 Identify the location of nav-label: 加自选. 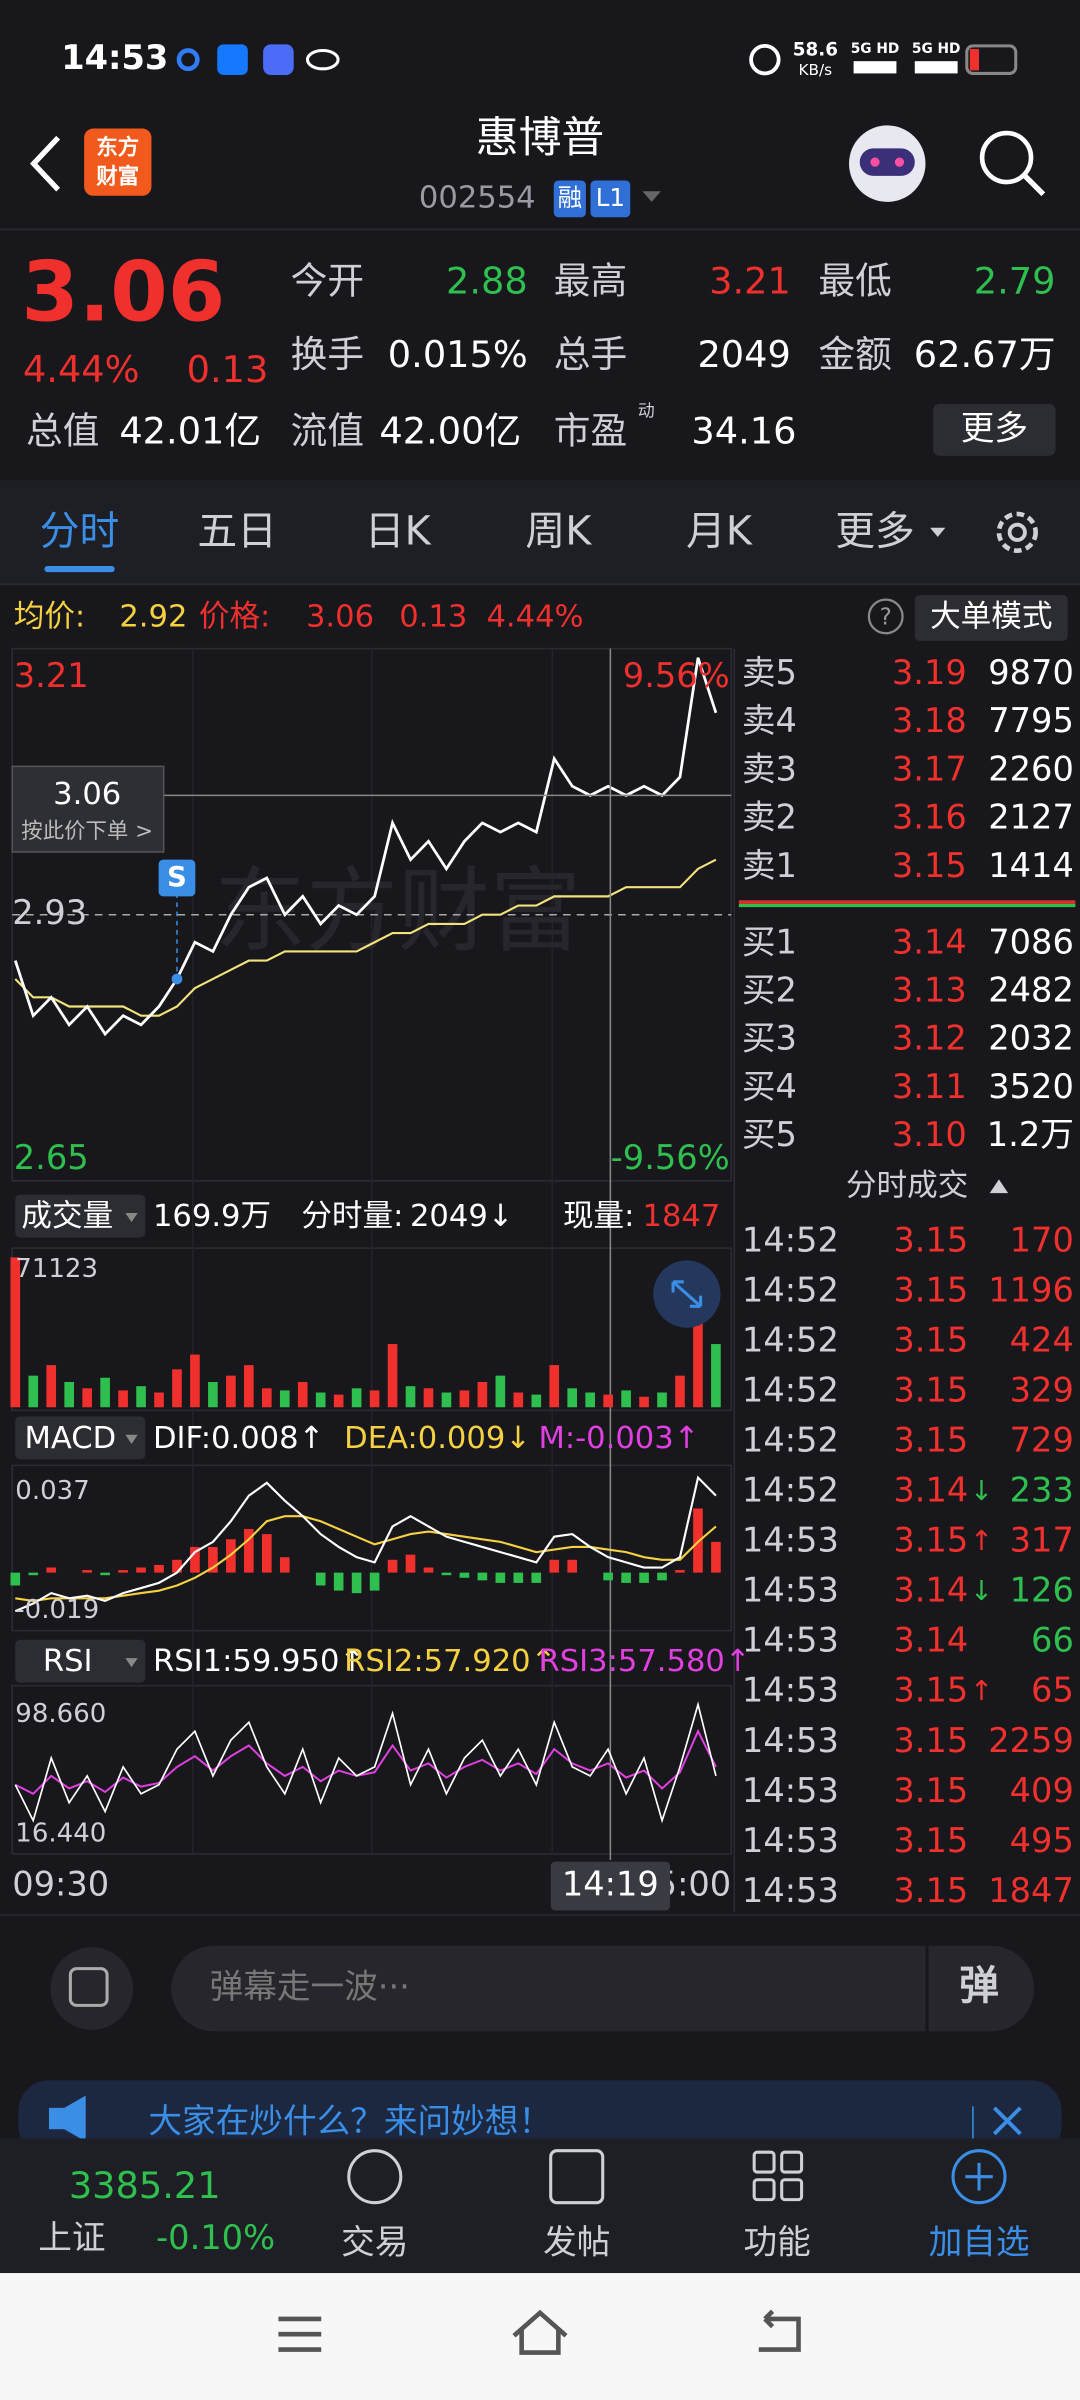
(979, 2241).